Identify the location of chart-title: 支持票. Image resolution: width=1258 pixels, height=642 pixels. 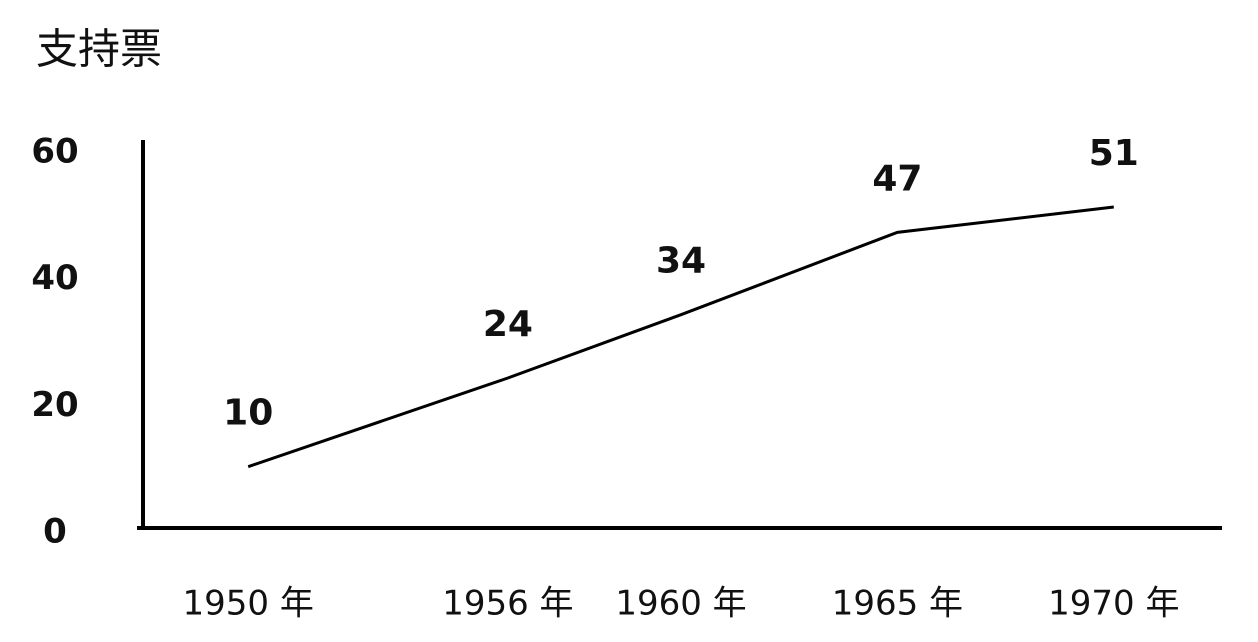
(99, 49).